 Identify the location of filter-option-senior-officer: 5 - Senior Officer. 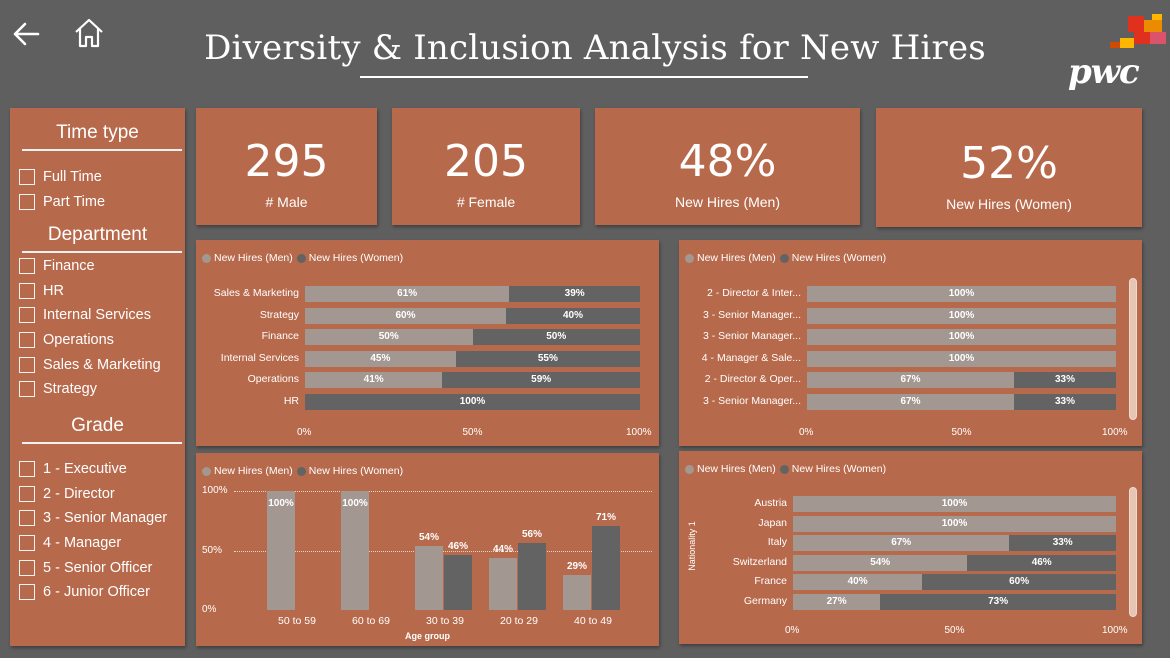
(85, 568).